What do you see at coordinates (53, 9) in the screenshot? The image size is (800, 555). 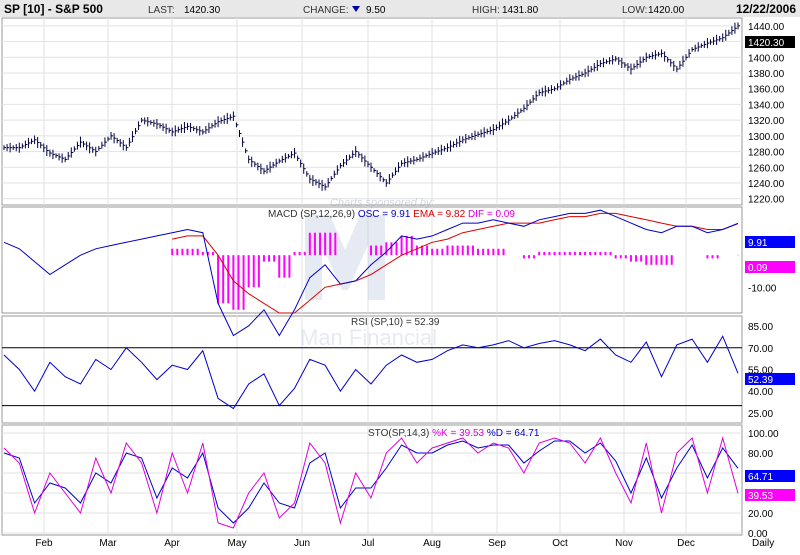 I see `symbol-title: SP [10] - S&P 500` at bounding box center [53, 9].